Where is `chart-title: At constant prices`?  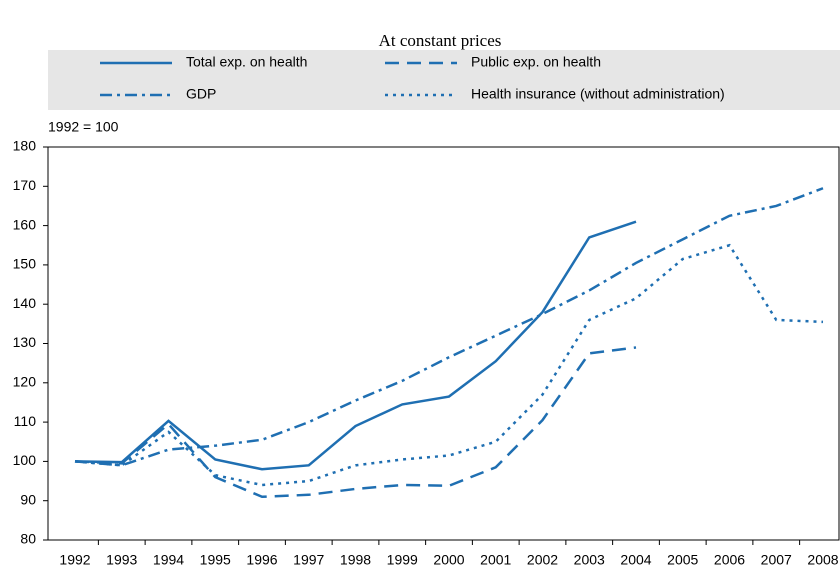
chart-title: At constant prices is located at coordinates (440, 40).